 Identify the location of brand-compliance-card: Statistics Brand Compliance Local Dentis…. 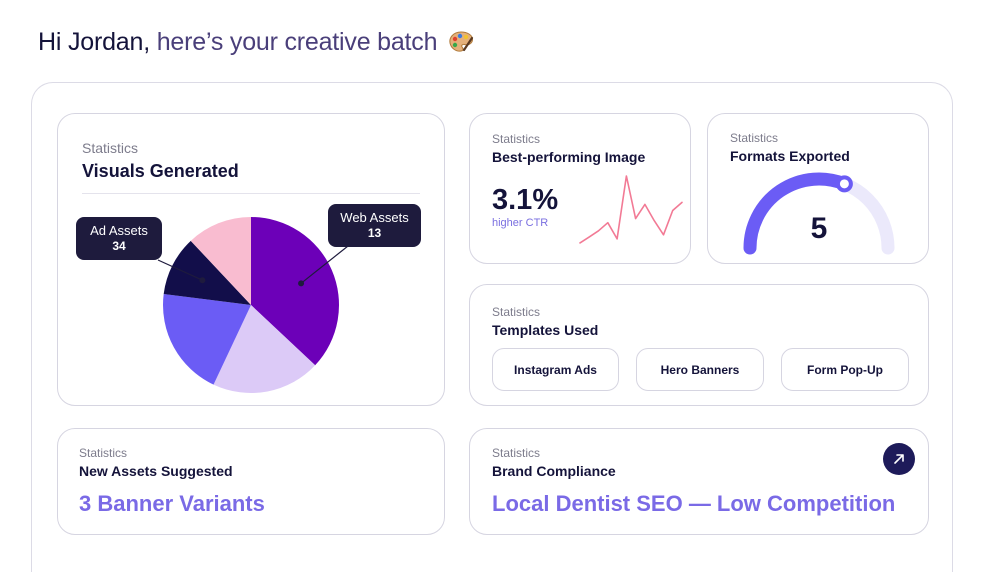
(699, 481).